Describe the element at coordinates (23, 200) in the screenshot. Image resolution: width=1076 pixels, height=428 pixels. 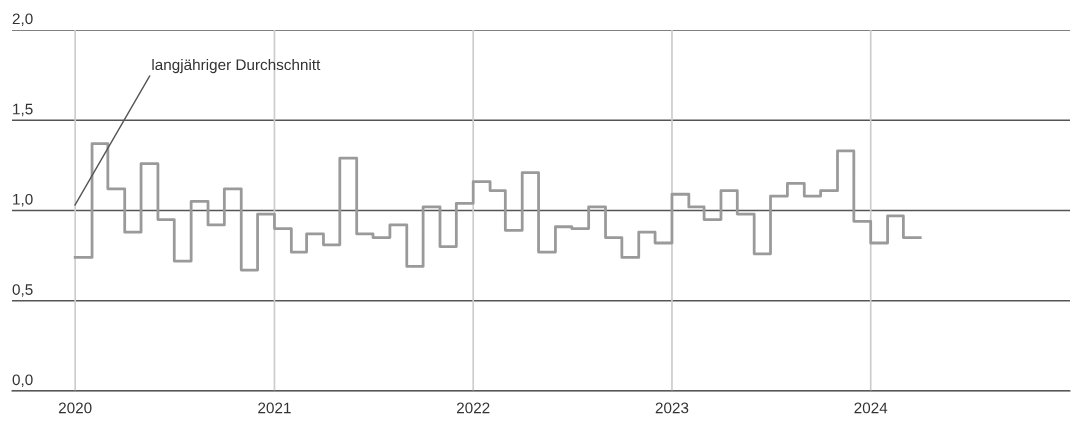
I see `y-tick-label: 1,0` at that location.